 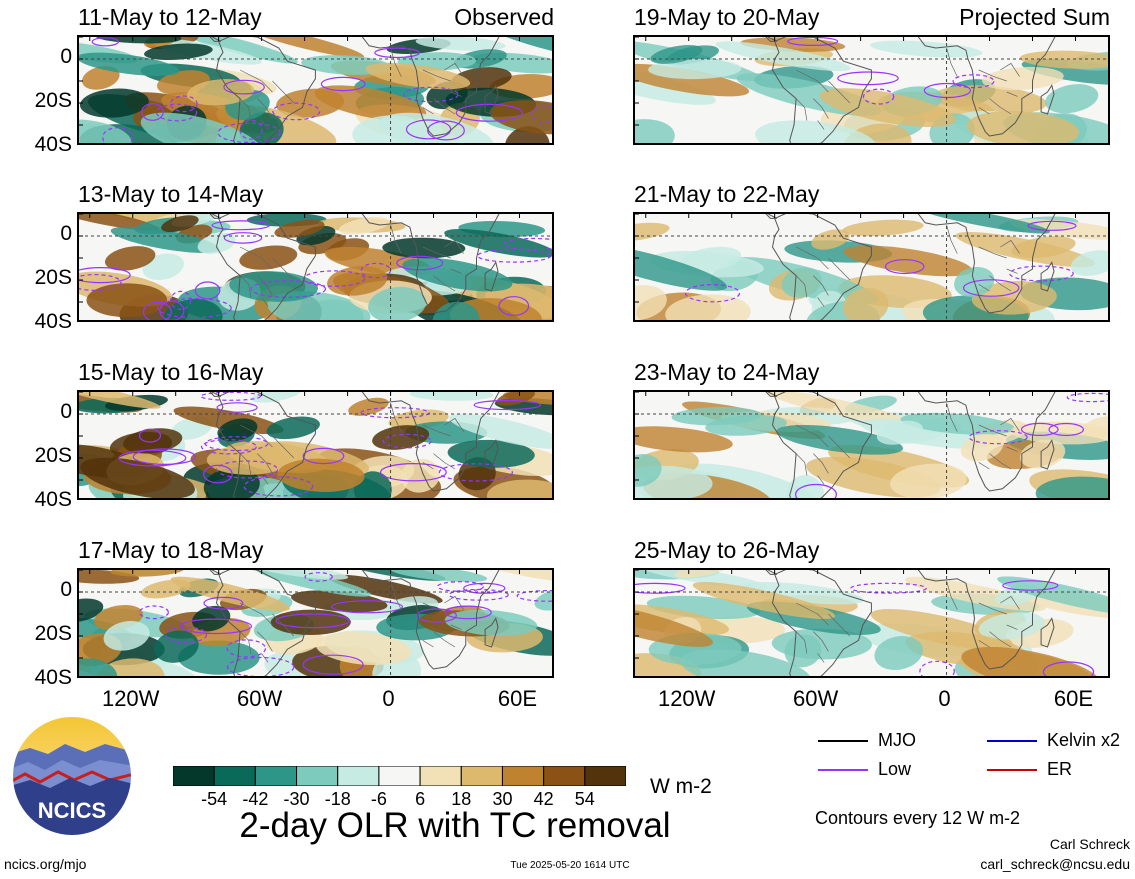 I want to click on colorbar-tick-label: 18, so click(x=461, y=799).